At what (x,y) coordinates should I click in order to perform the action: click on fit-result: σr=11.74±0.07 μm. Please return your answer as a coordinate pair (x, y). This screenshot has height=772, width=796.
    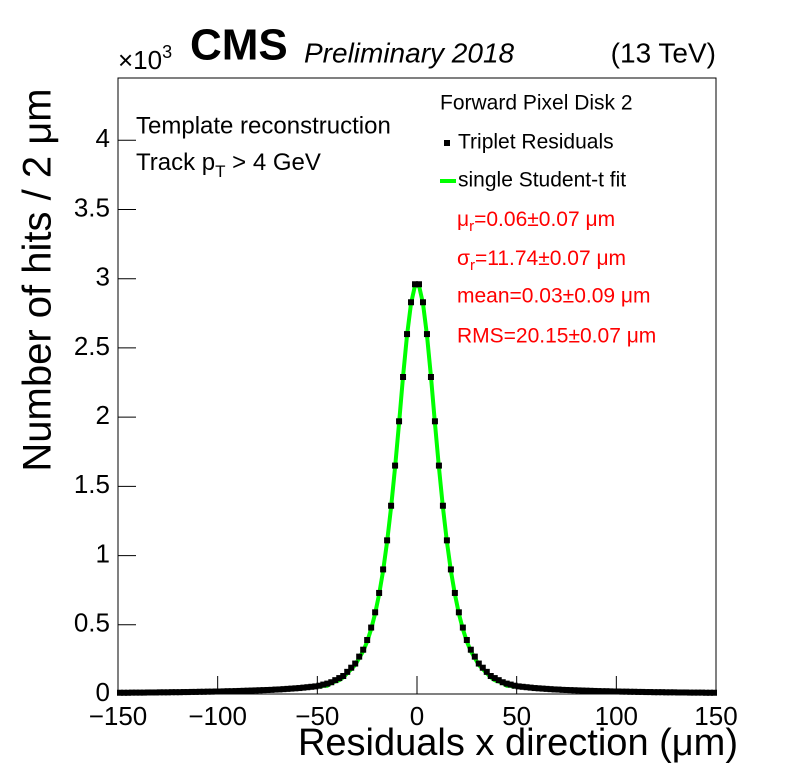
    Looking at the image, I should click on (541, 260).